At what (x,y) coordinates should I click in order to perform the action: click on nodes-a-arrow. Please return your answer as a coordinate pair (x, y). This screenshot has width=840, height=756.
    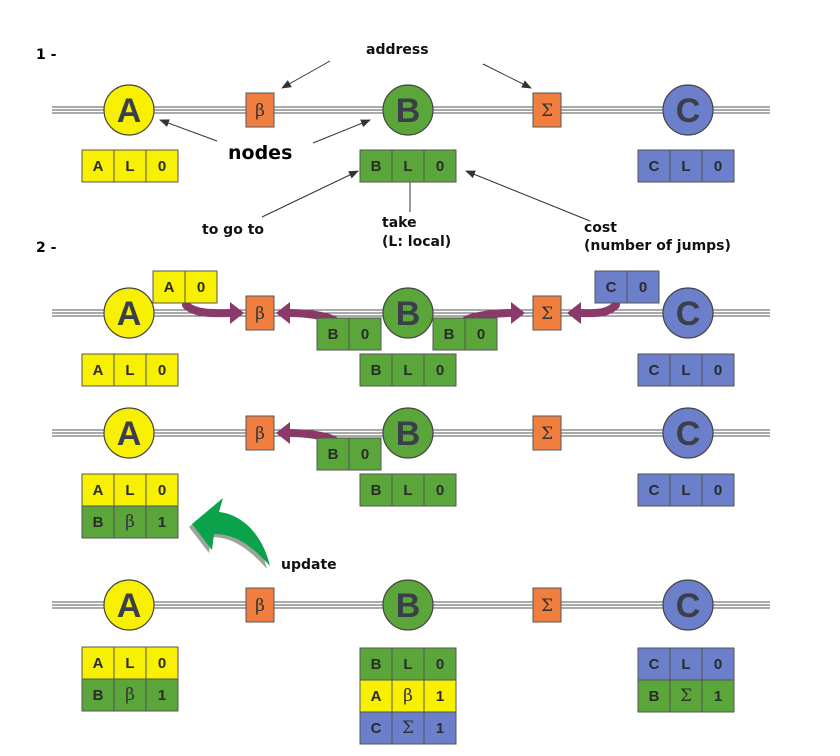
    Looking at the image, I should click on (188, 130).